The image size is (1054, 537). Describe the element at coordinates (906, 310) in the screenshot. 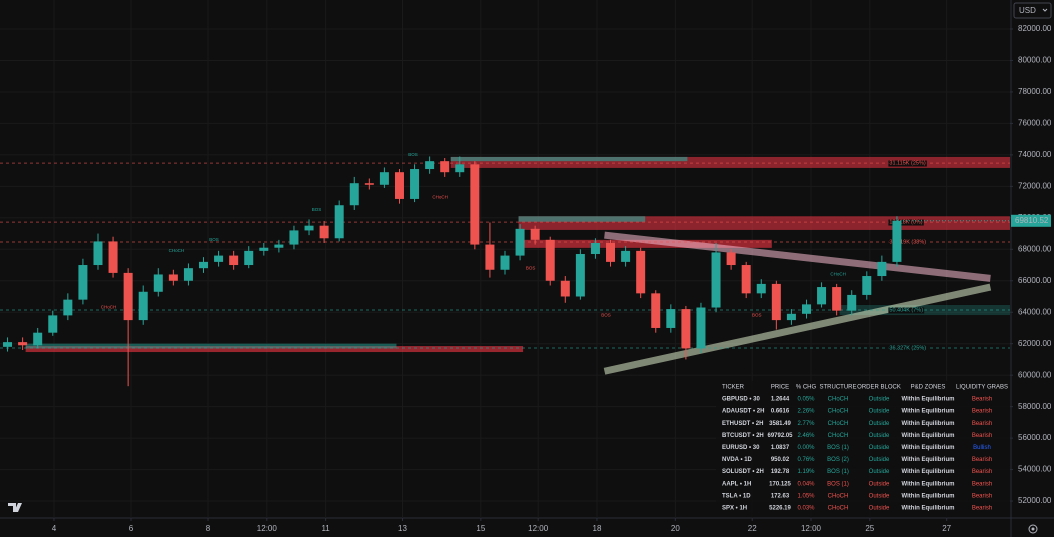

I see `level-label: 50.404K (7%)` at that location.